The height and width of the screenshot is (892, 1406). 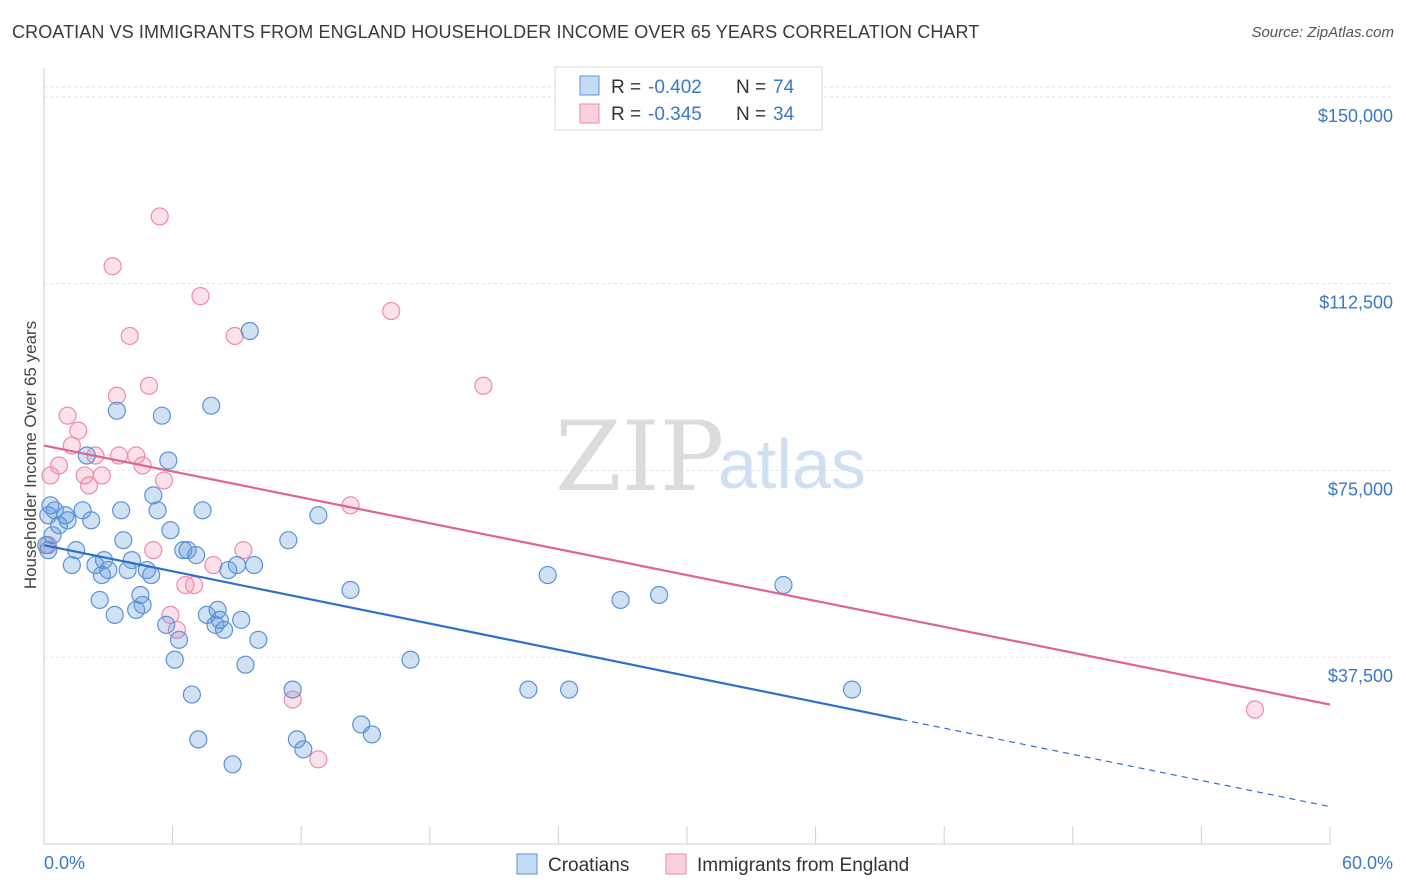 What do you see at coordinates (64, 863) in the screenshot?
I see `x-tick-min: 0.0%` at bounding box center [64, 863].